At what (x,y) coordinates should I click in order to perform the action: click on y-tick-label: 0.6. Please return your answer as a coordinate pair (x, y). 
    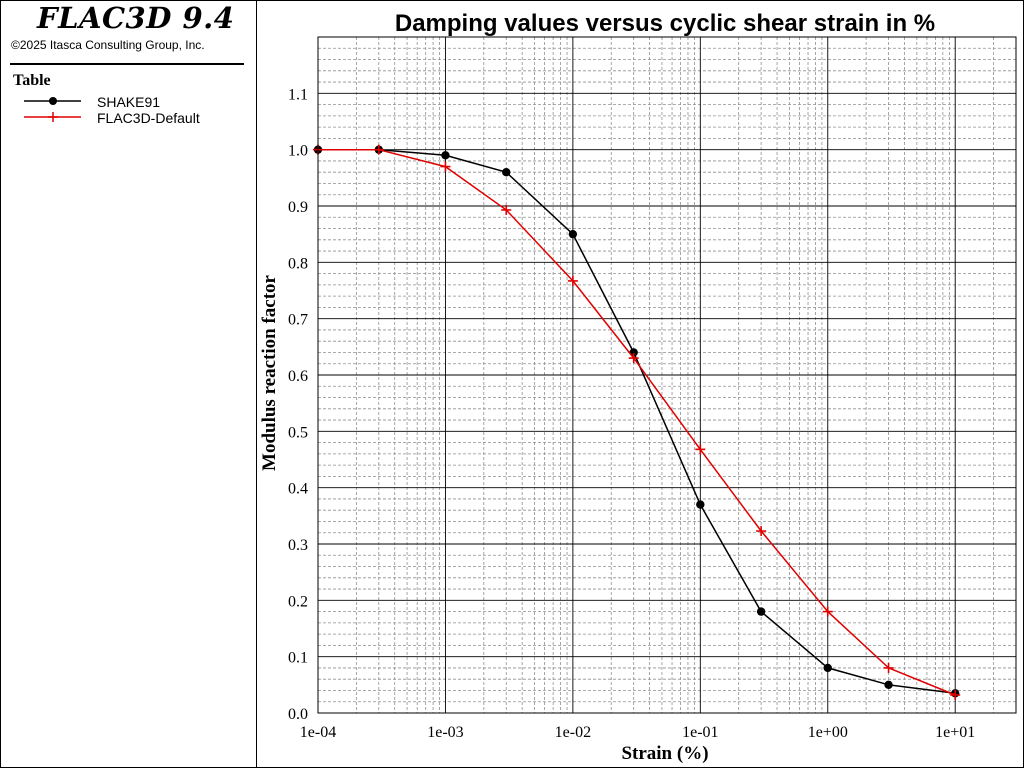
    Looking at the image, I should click on (298, 376).